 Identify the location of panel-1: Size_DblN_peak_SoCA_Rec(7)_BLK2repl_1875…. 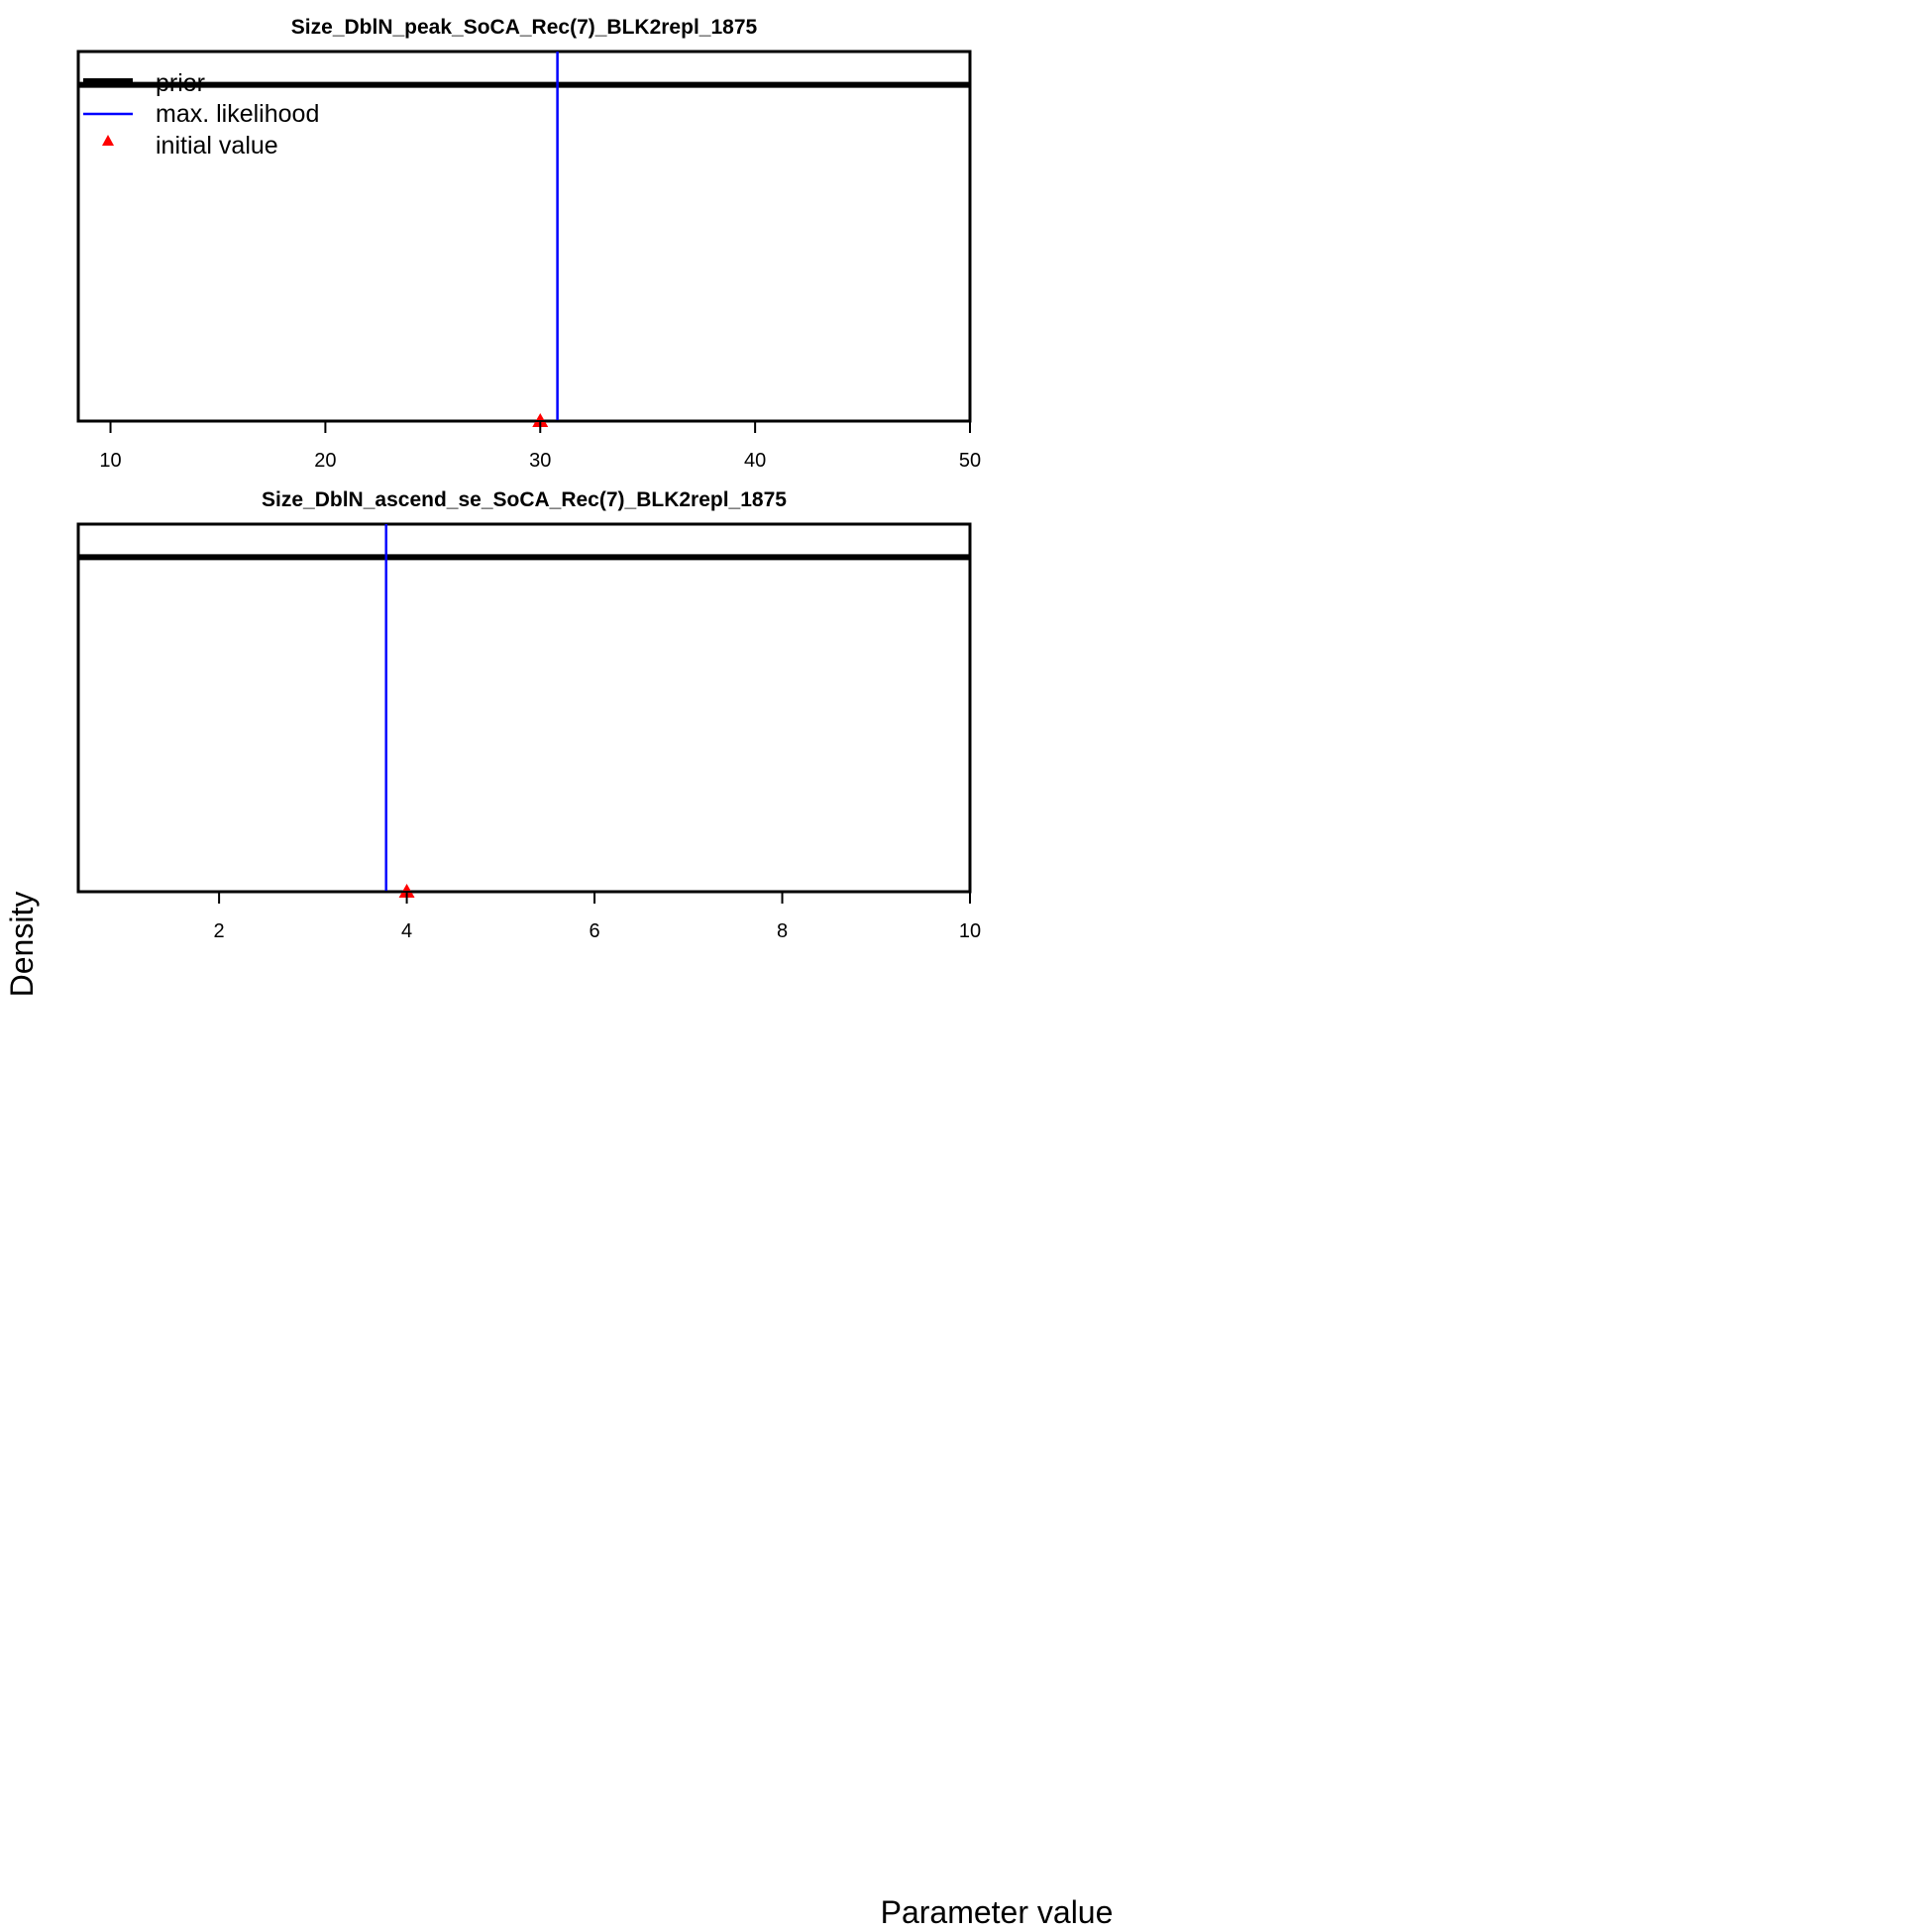
(528, 244).